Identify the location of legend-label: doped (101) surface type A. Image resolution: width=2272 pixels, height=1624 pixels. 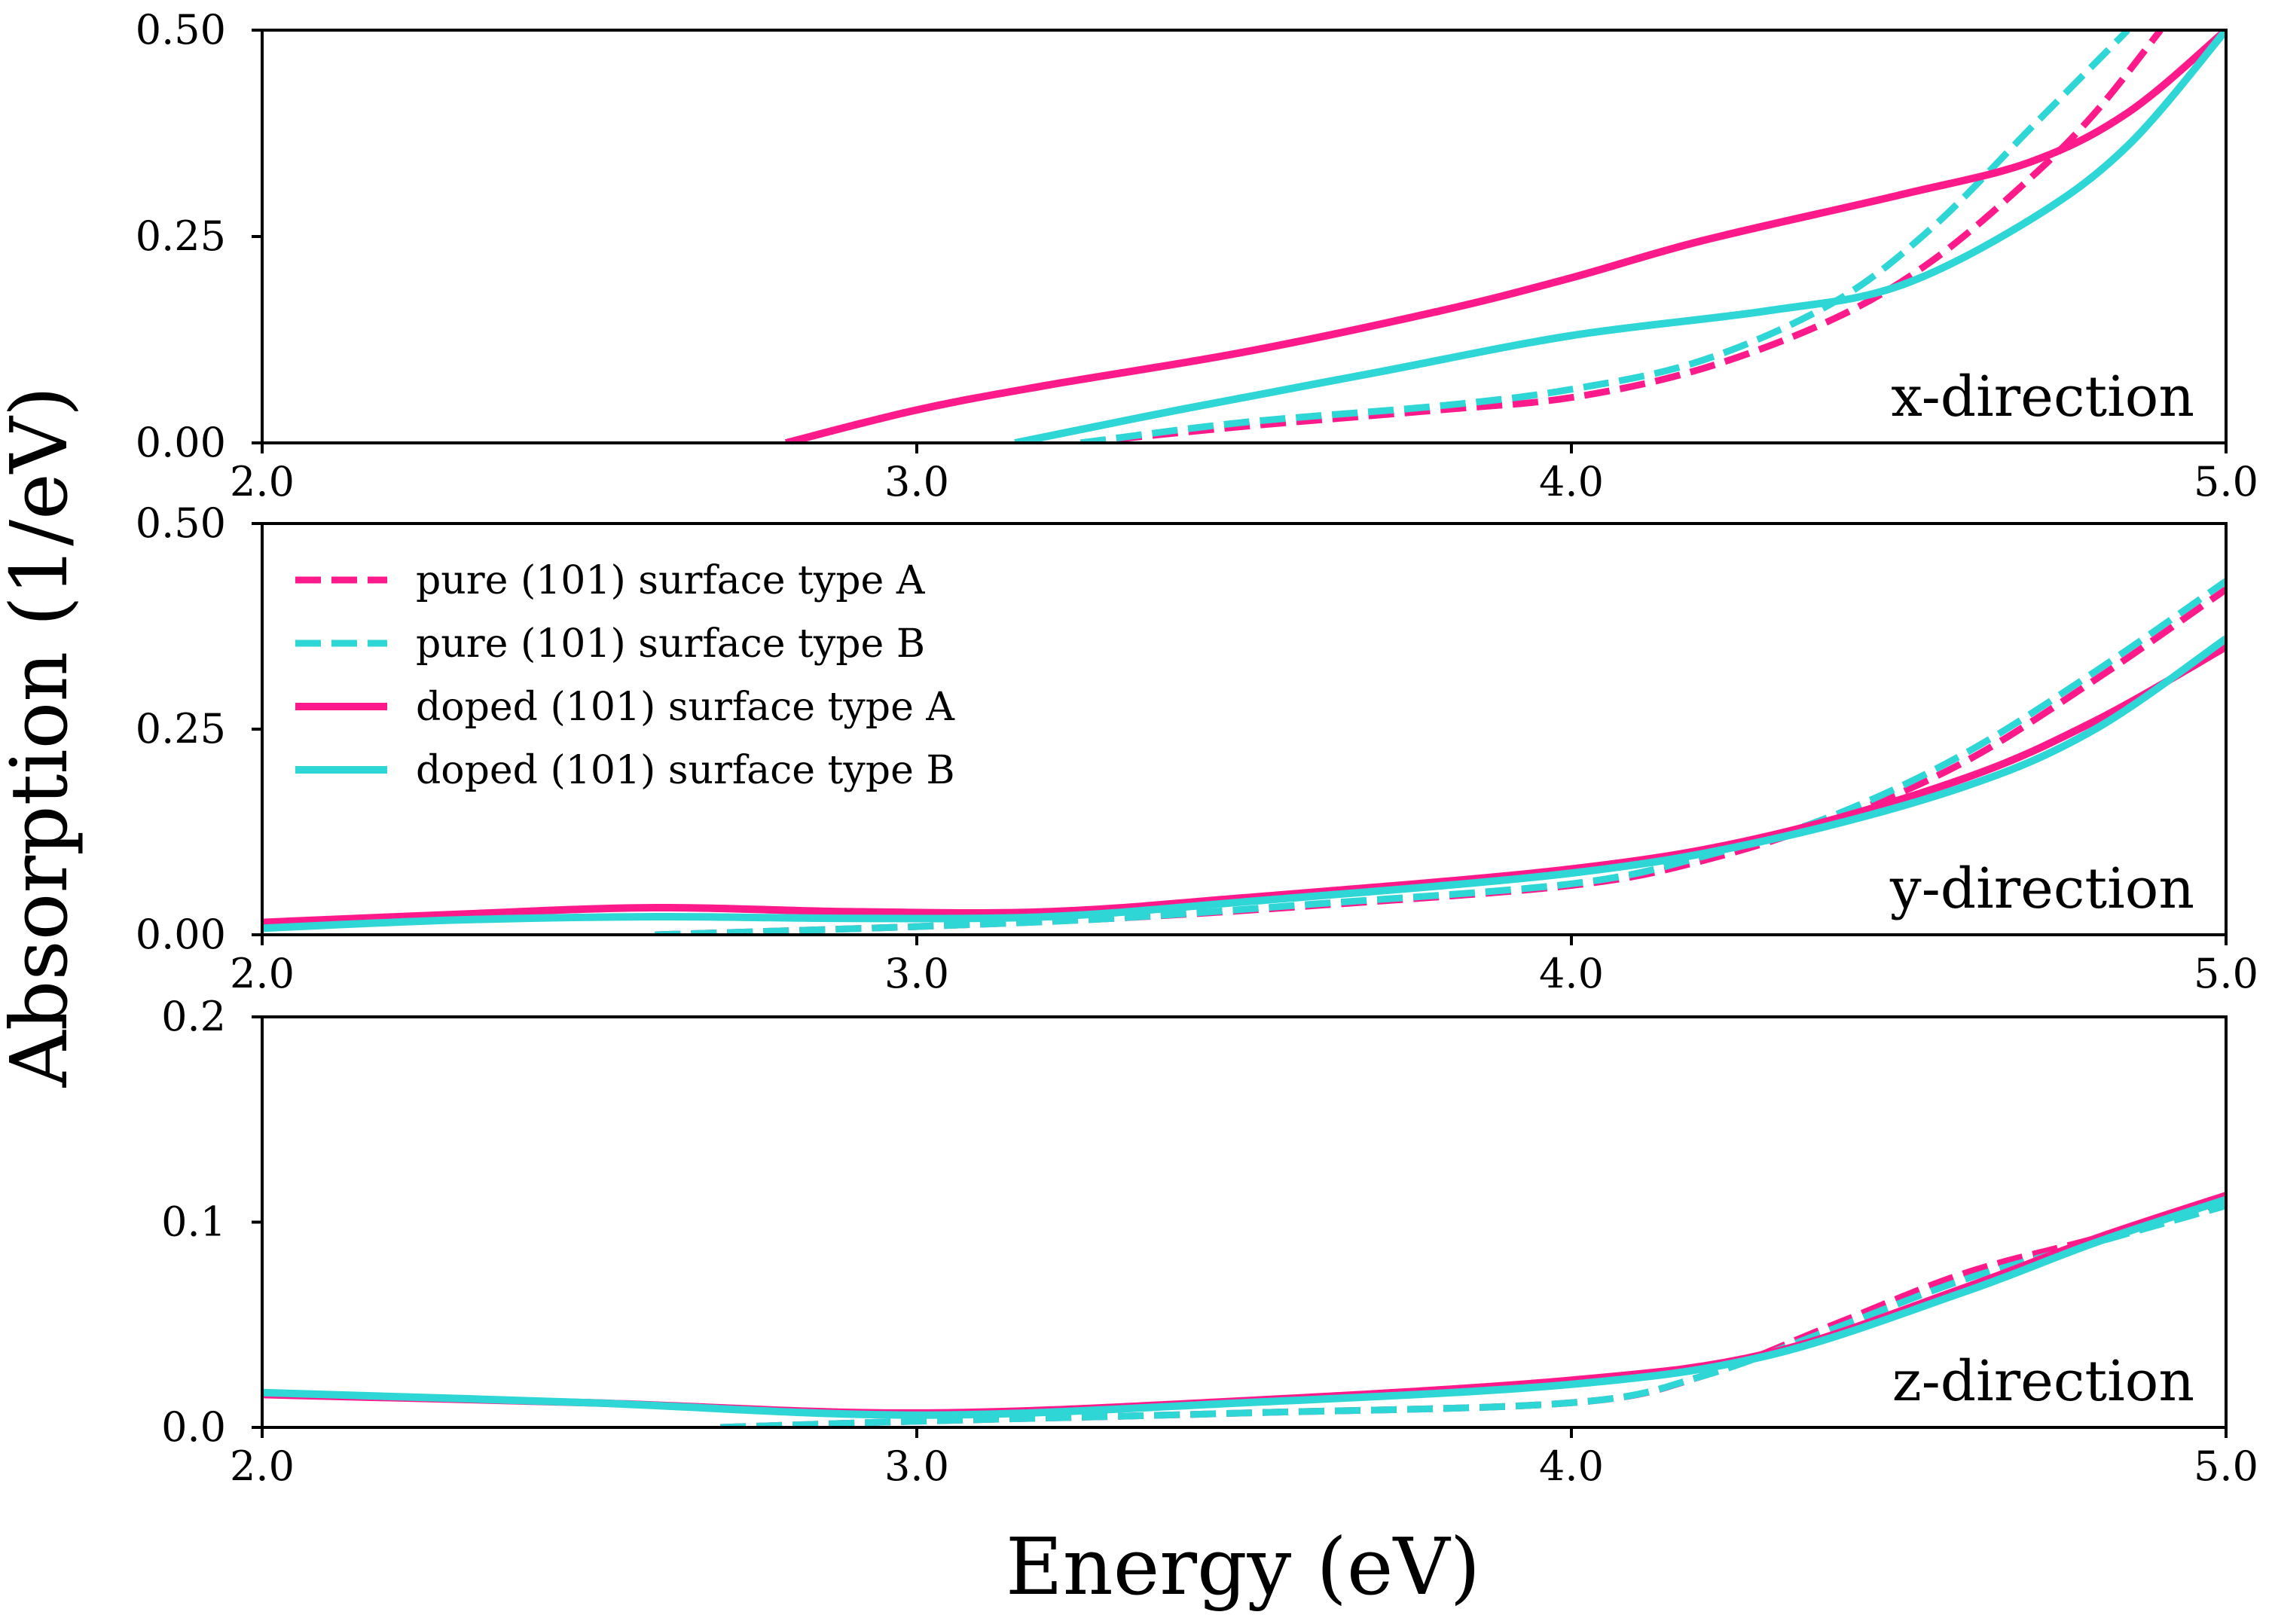
(685, 708).